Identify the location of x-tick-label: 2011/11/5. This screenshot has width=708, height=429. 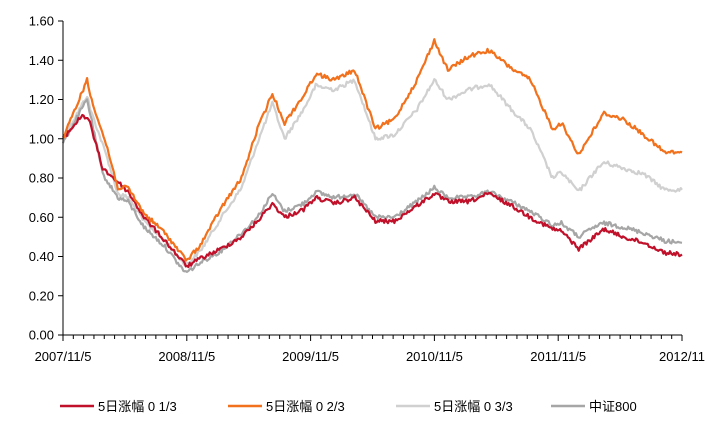
(558, 356).